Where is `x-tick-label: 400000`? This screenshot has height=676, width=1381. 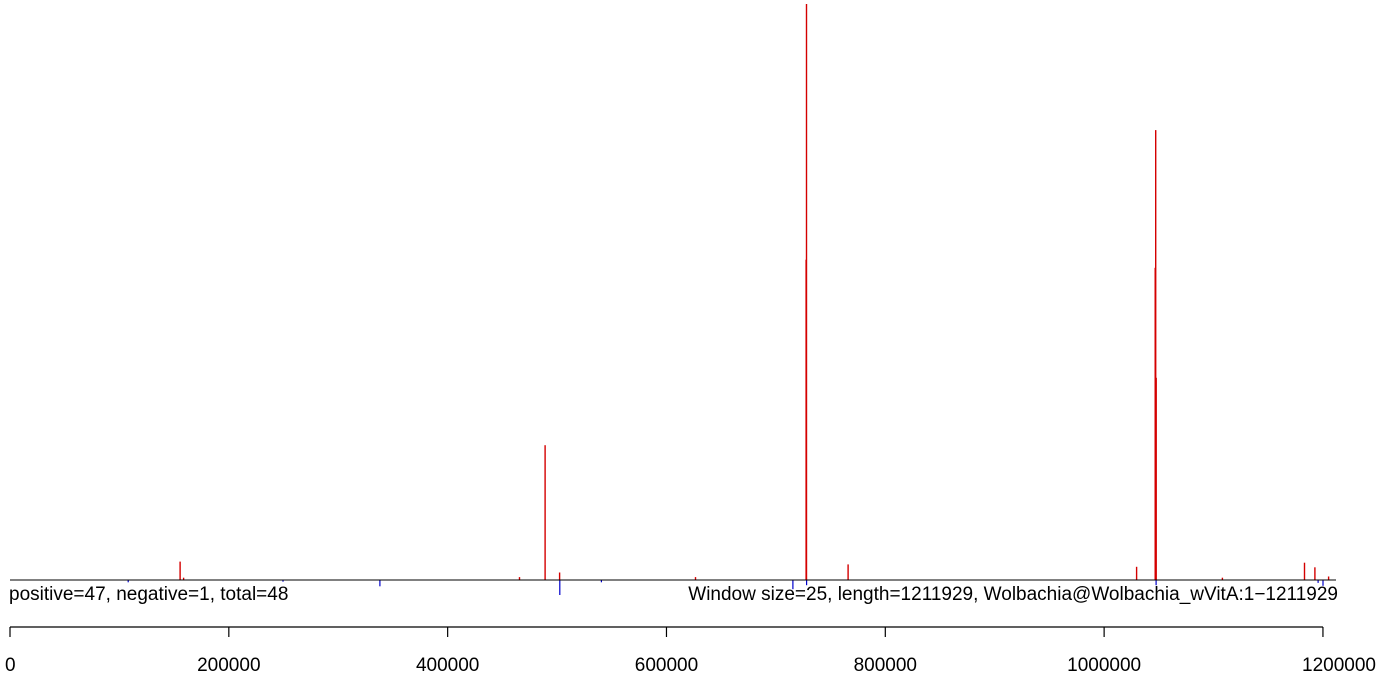
x-tick-label: 400000 is located at coordinates (447, 665).